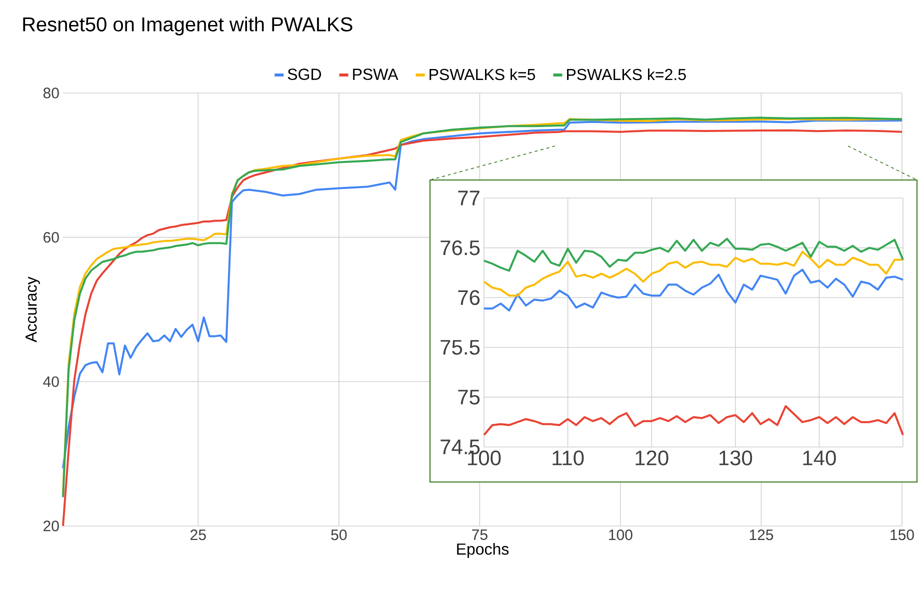 The image size is (924, 589). What do you see at coordinates (483, 74) in the screenshot?
I see `legend-label: PSWALKS k=5` at bounding box center [483, 74].